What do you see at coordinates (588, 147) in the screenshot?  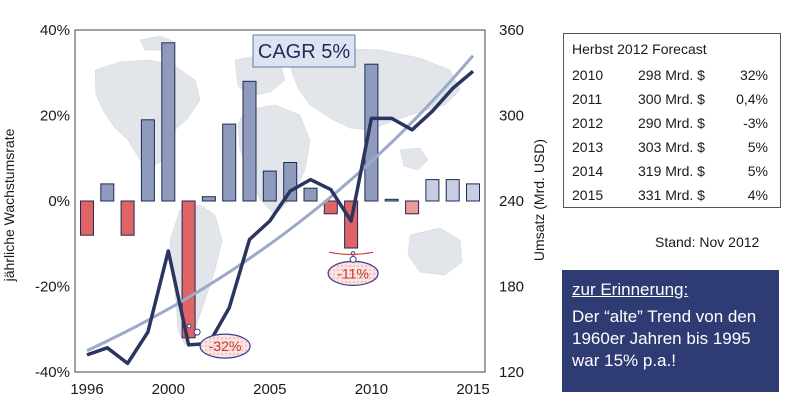 I see `forecast-year: 2013` at bounding box center [588, 147].